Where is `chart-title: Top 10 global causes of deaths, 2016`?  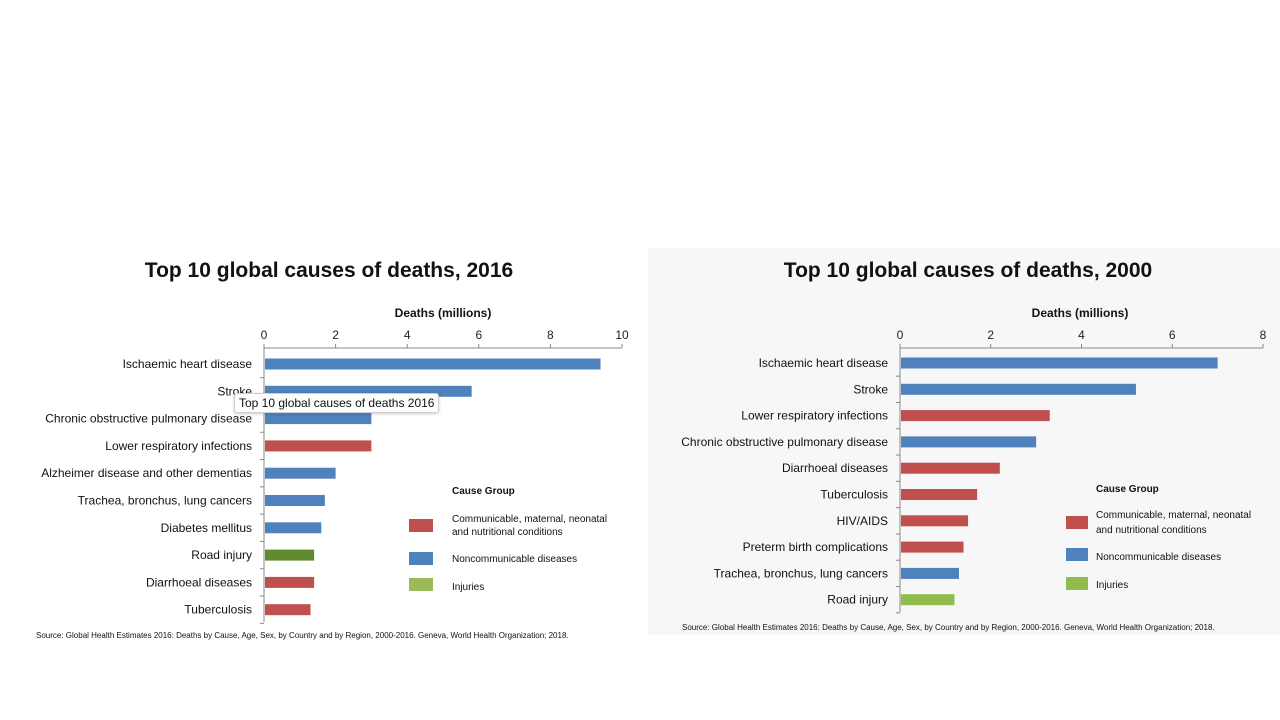
chart-title: Top 10 global causes of deaths, 2016 is located at coordinates (329, 270).